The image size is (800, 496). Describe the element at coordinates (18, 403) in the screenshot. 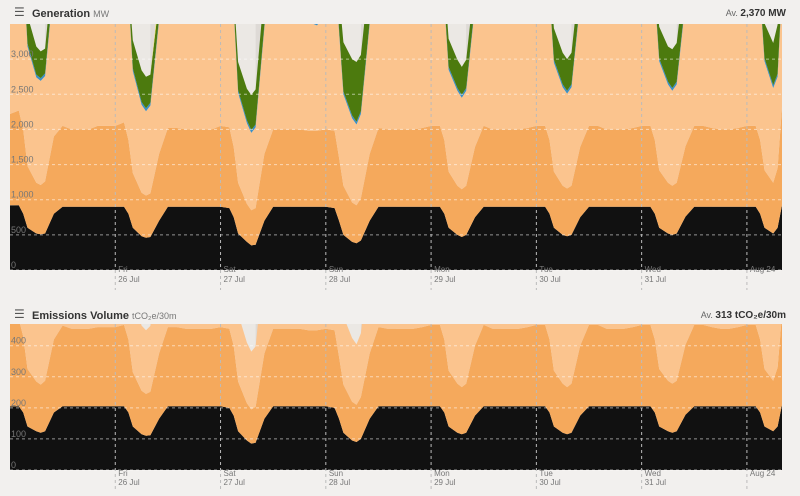

I see `y-tick-label: 200` at that location.